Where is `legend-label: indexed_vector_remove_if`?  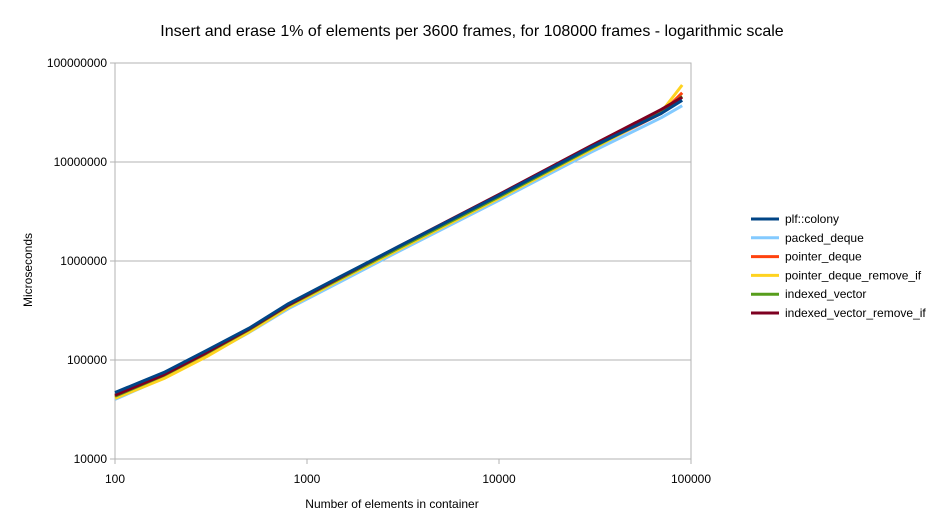
legend-label: indexed_vector_remove_if is located at coordinates (855, 313).